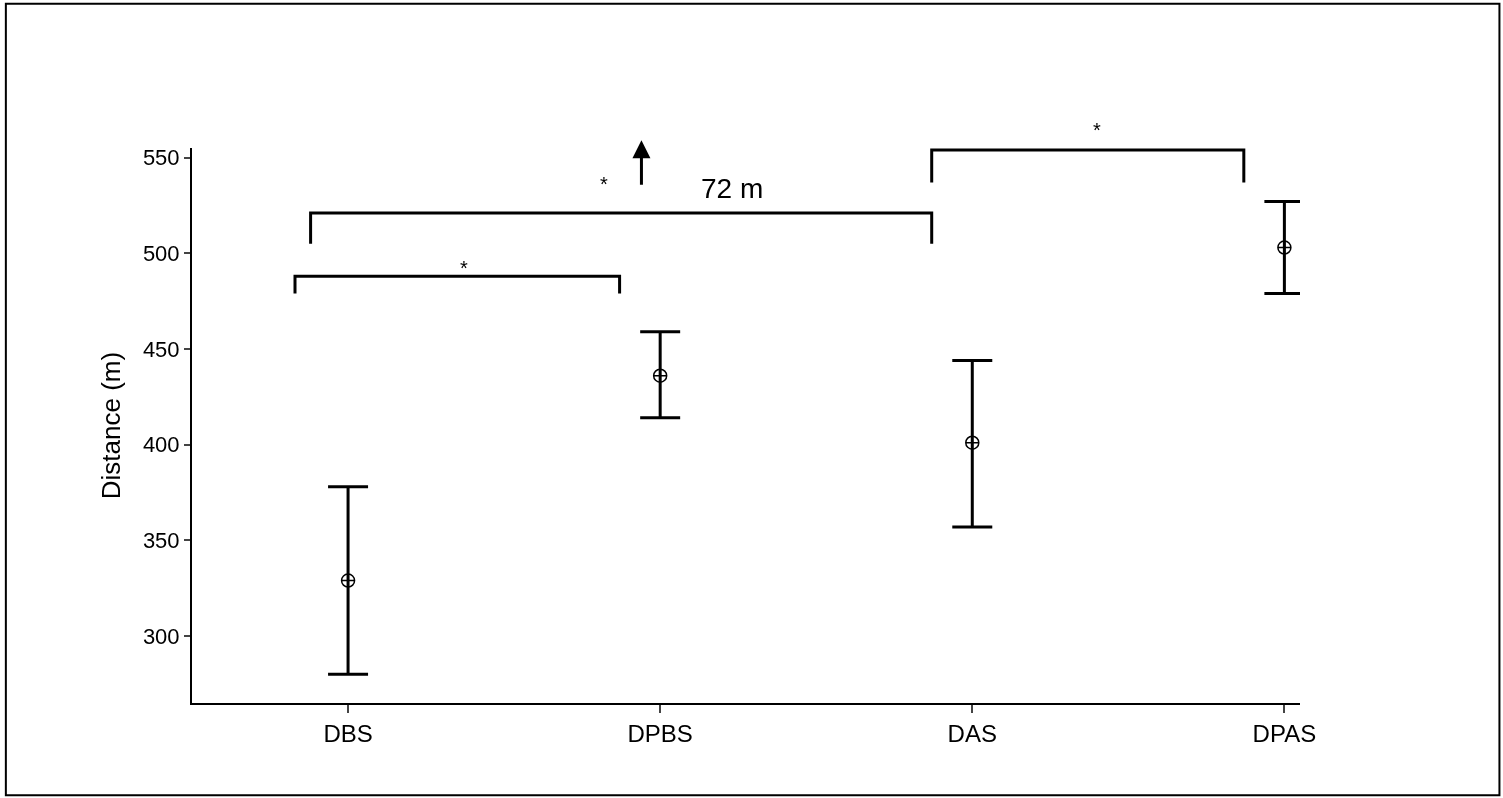  What do you see at coordinates (732, 188) in the screenshot?
I see `annotation: 72 m` at bounding box center [732, 188].